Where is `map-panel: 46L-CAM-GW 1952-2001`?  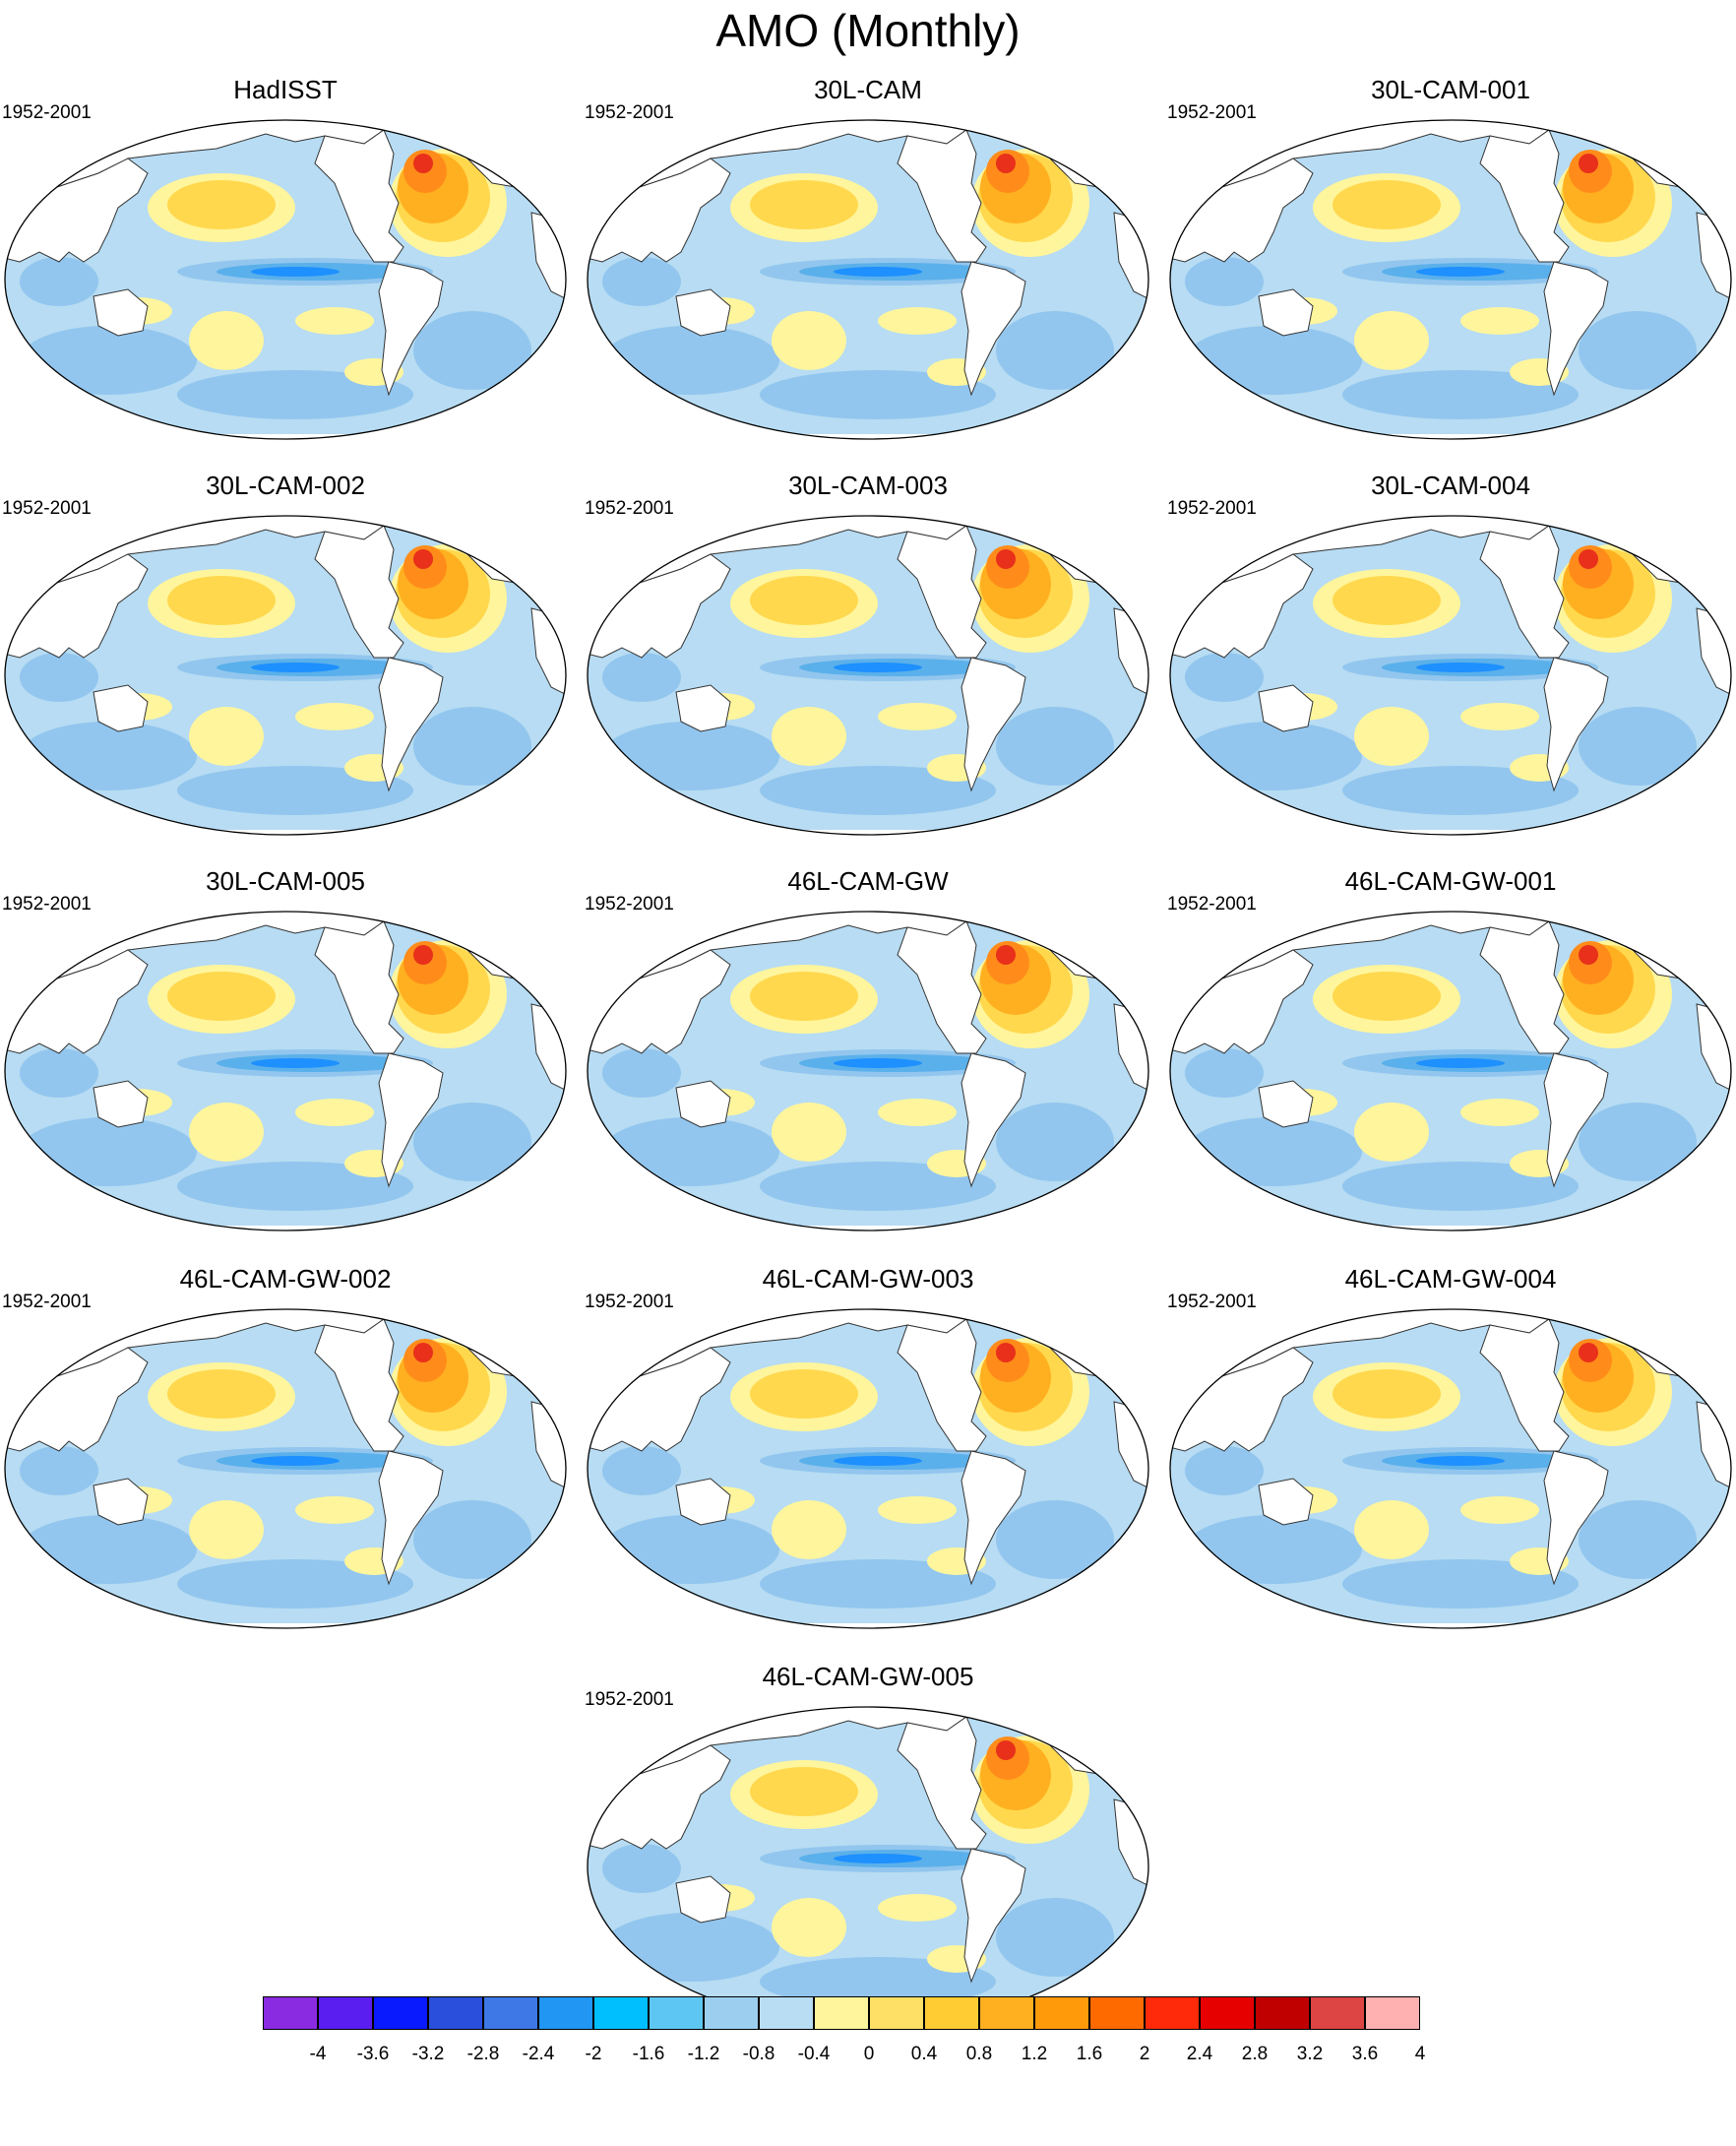 map-panel: 46L-CAM-GW 1952-2001 is located at coordinates (868, 1064).